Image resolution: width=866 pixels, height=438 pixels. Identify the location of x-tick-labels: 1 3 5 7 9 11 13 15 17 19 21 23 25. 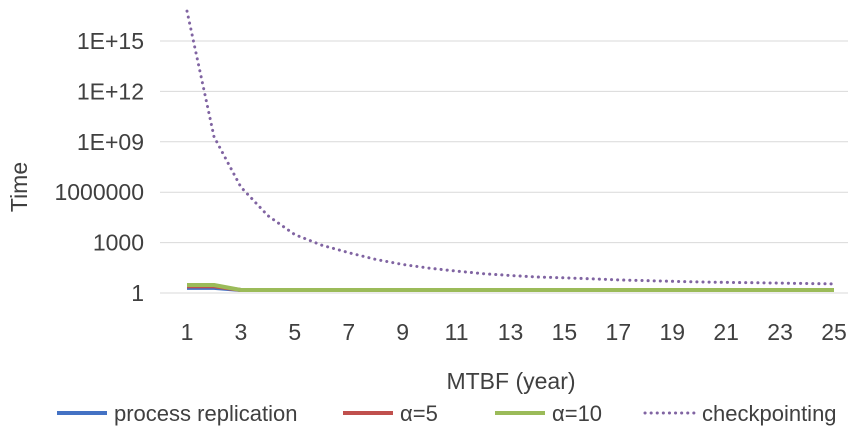
(514, 332).